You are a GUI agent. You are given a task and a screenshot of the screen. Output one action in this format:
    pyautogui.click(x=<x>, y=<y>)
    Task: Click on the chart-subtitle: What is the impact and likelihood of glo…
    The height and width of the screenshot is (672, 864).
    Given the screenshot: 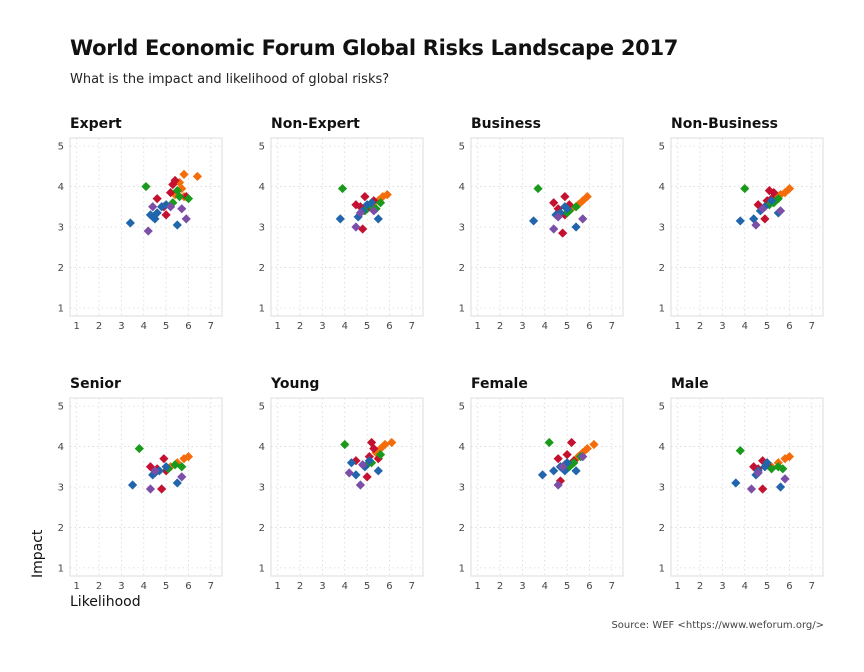 What is the action you would take?
    pyautogui.click(x=230, y=79)
    